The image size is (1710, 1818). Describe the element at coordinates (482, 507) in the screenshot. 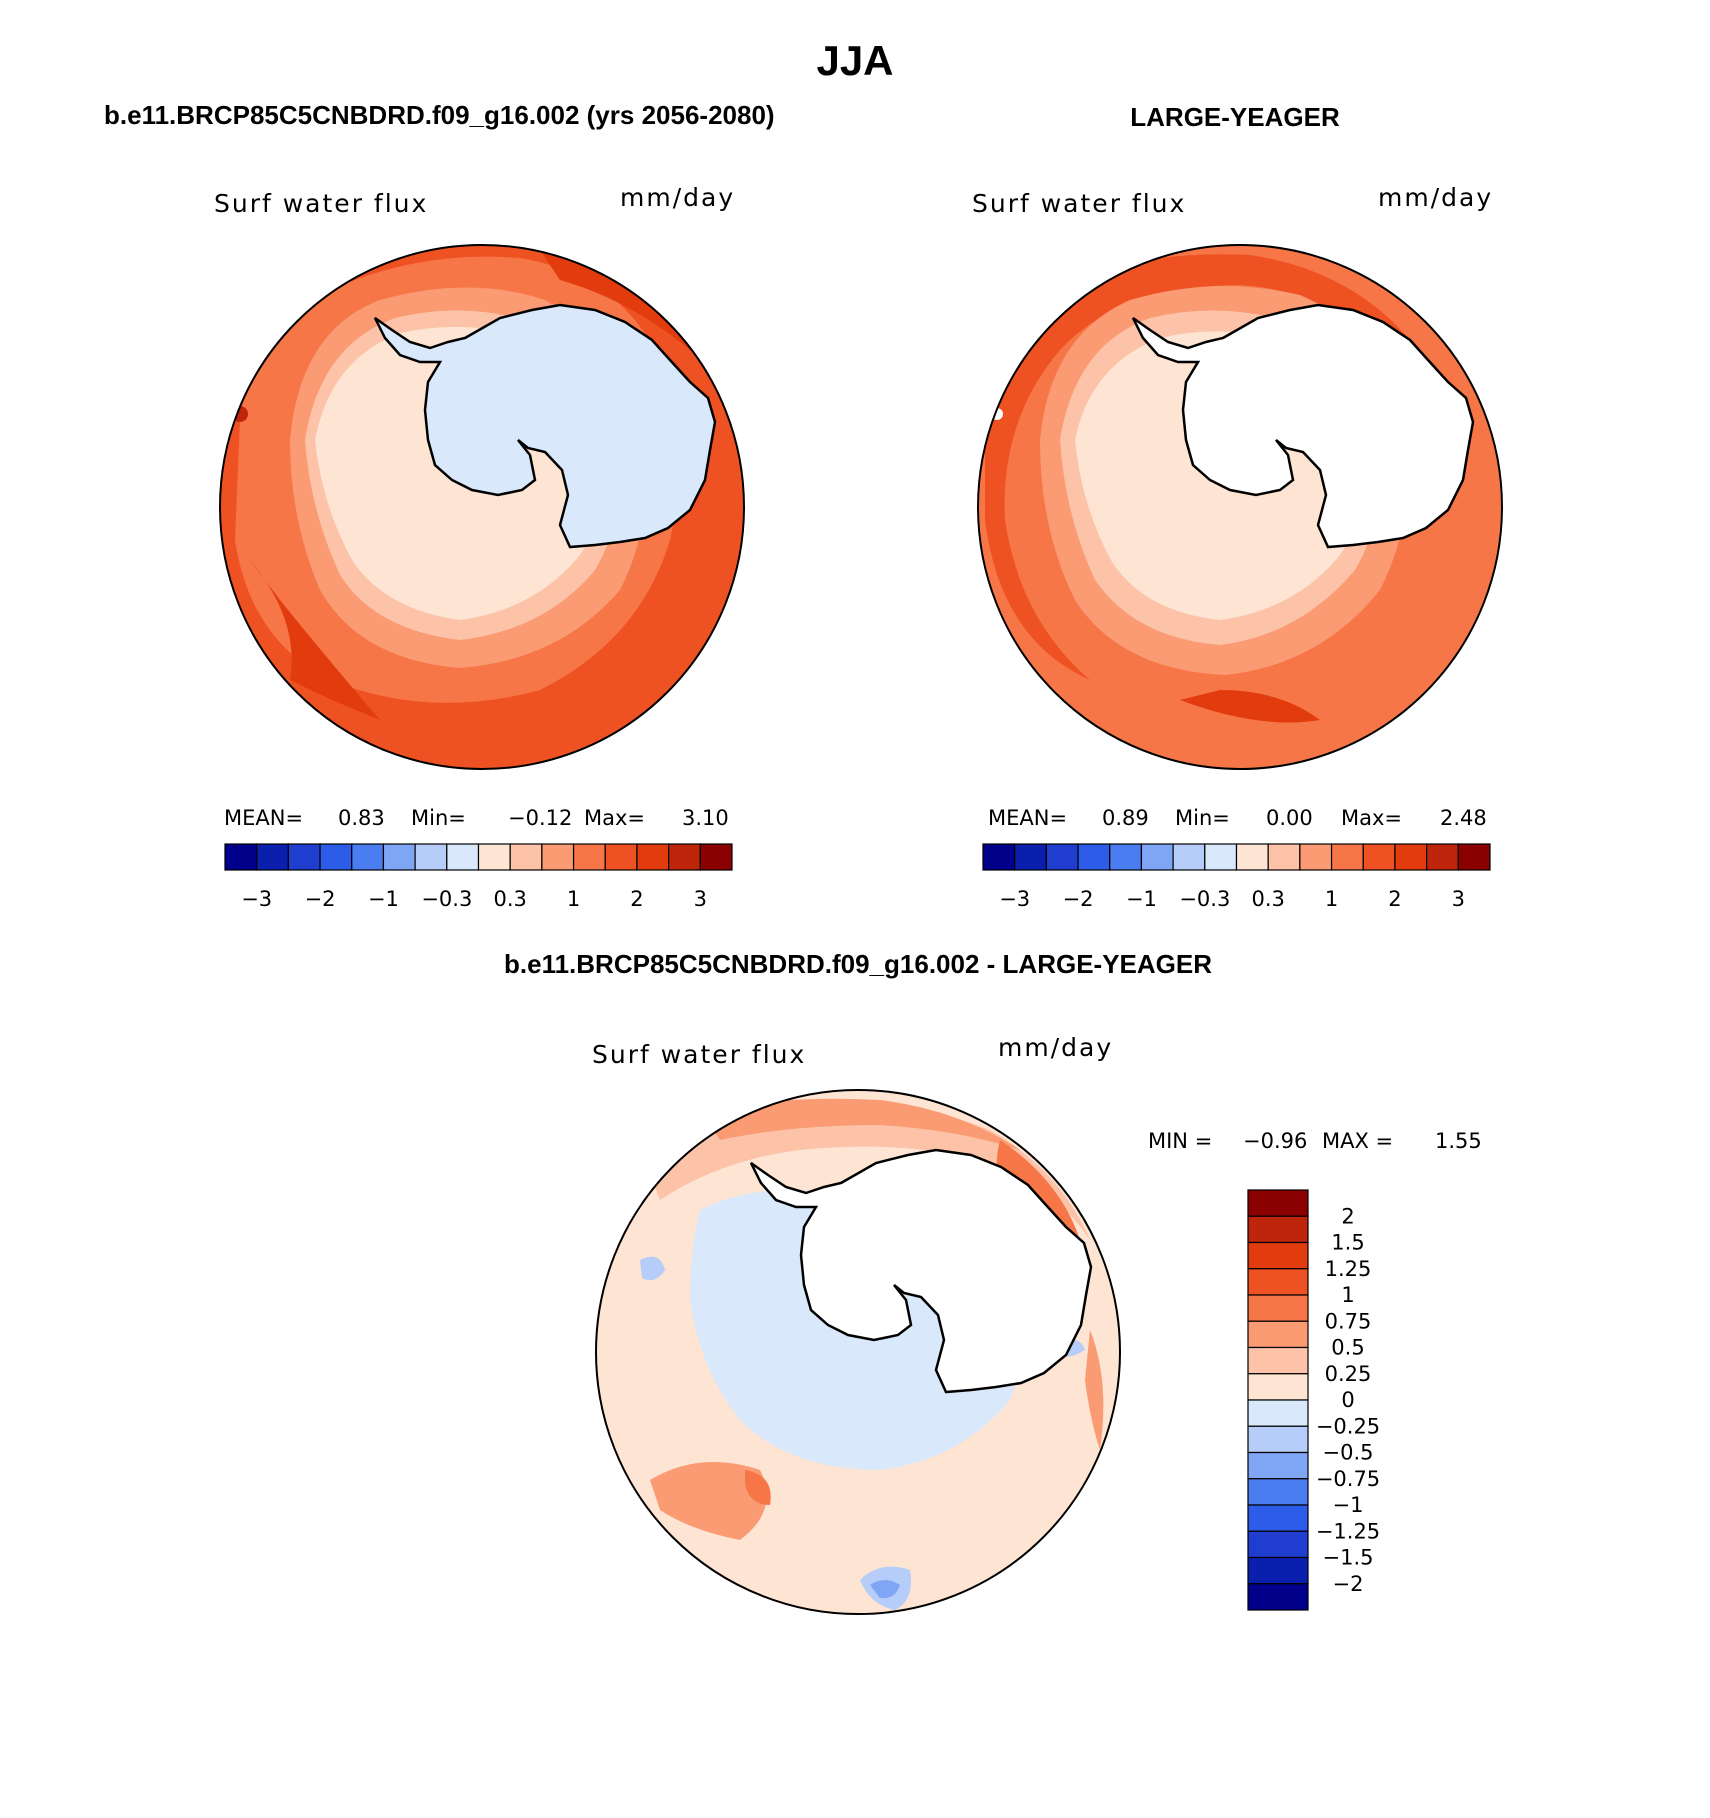

I see `left-polar-map` at that location.